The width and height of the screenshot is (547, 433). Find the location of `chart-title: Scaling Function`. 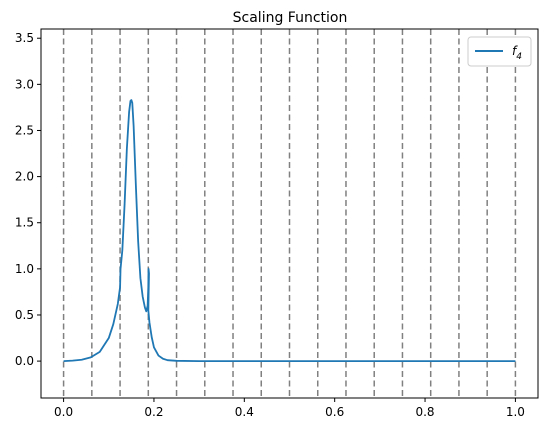

chart-title: Scaling Function is located at coordinates (290, 18).